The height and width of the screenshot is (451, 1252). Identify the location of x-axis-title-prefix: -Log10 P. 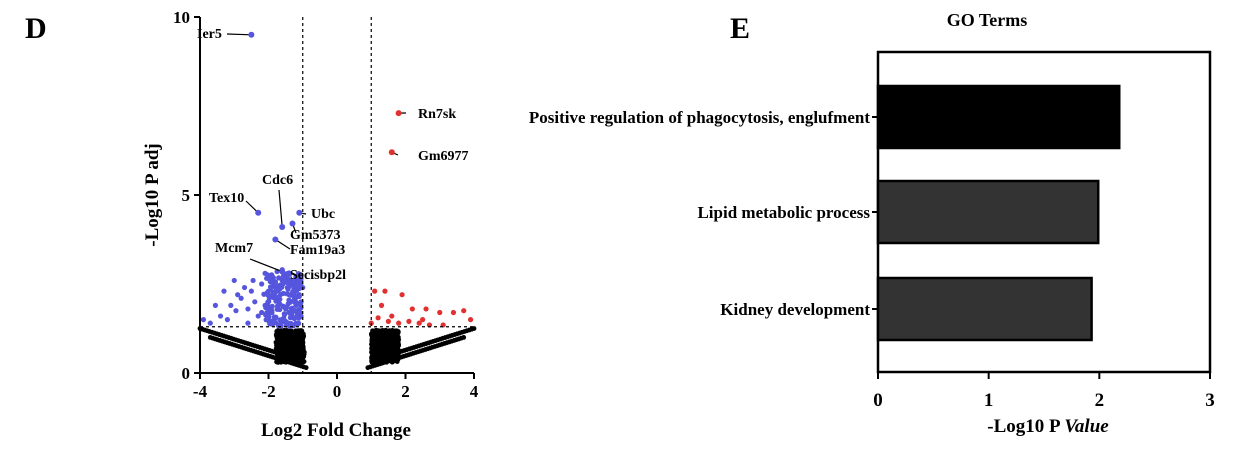
(1025, 426).